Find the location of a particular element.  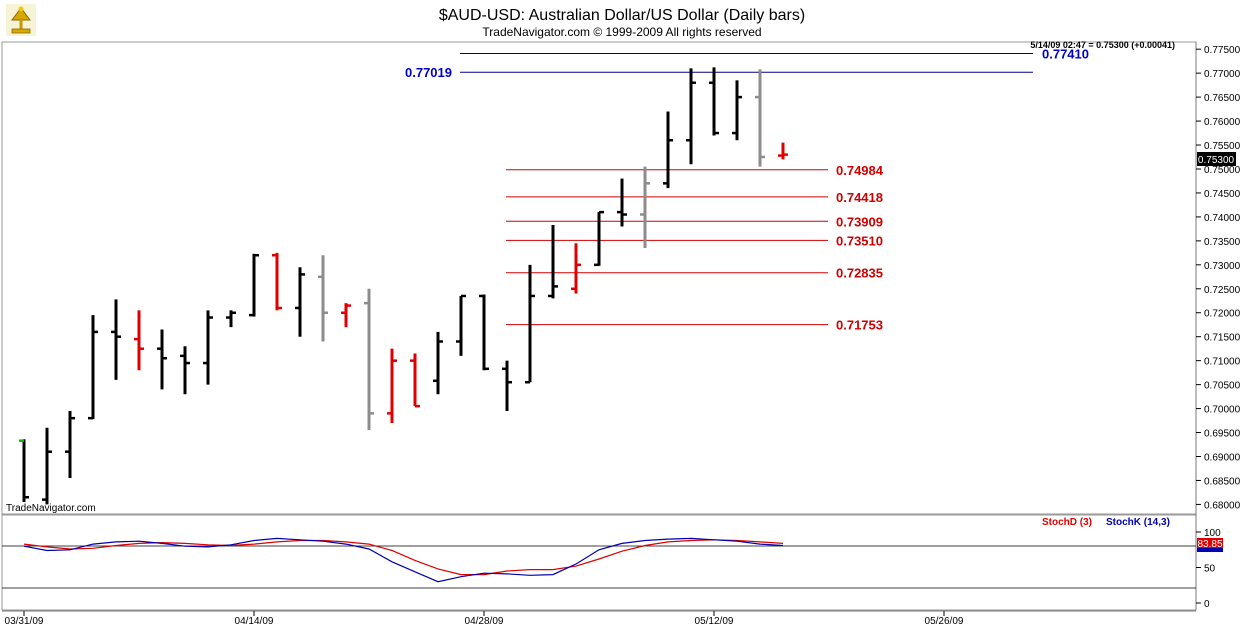

watermark: TradeNavigator.com is located at coordinates (51, 508).